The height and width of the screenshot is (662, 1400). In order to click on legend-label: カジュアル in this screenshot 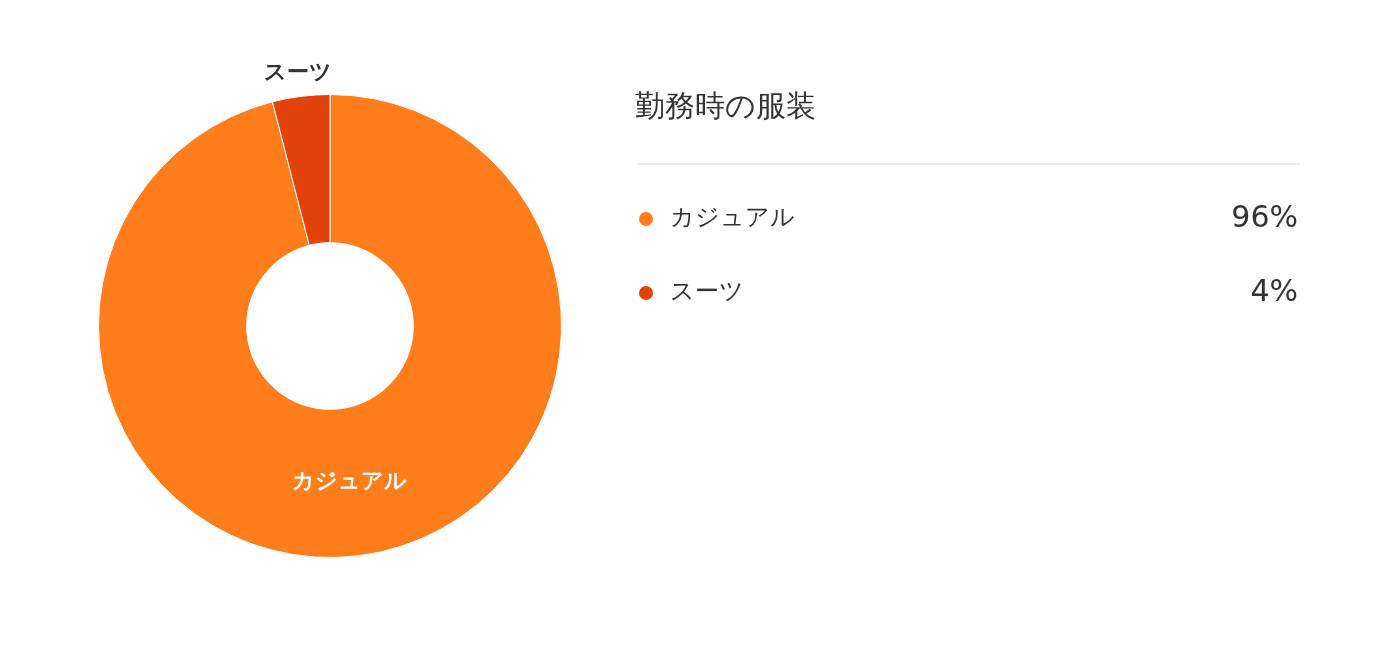, I will do `click(732, 217)`.